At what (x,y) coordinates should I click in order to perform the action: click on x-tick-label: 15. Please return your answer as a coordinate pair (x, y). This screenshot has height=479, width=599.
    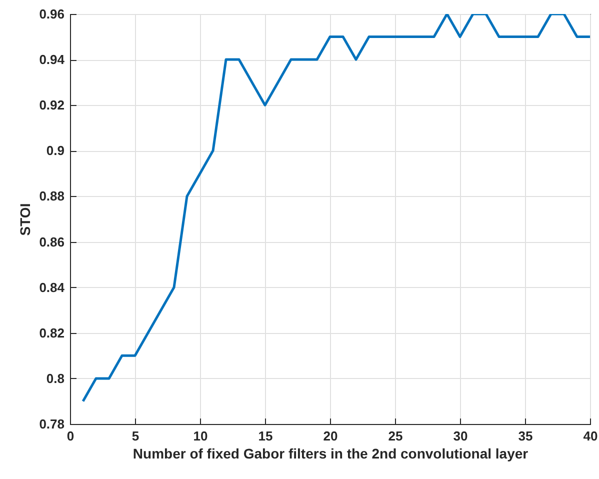
    Looking at the image, I should click on (265, 436).